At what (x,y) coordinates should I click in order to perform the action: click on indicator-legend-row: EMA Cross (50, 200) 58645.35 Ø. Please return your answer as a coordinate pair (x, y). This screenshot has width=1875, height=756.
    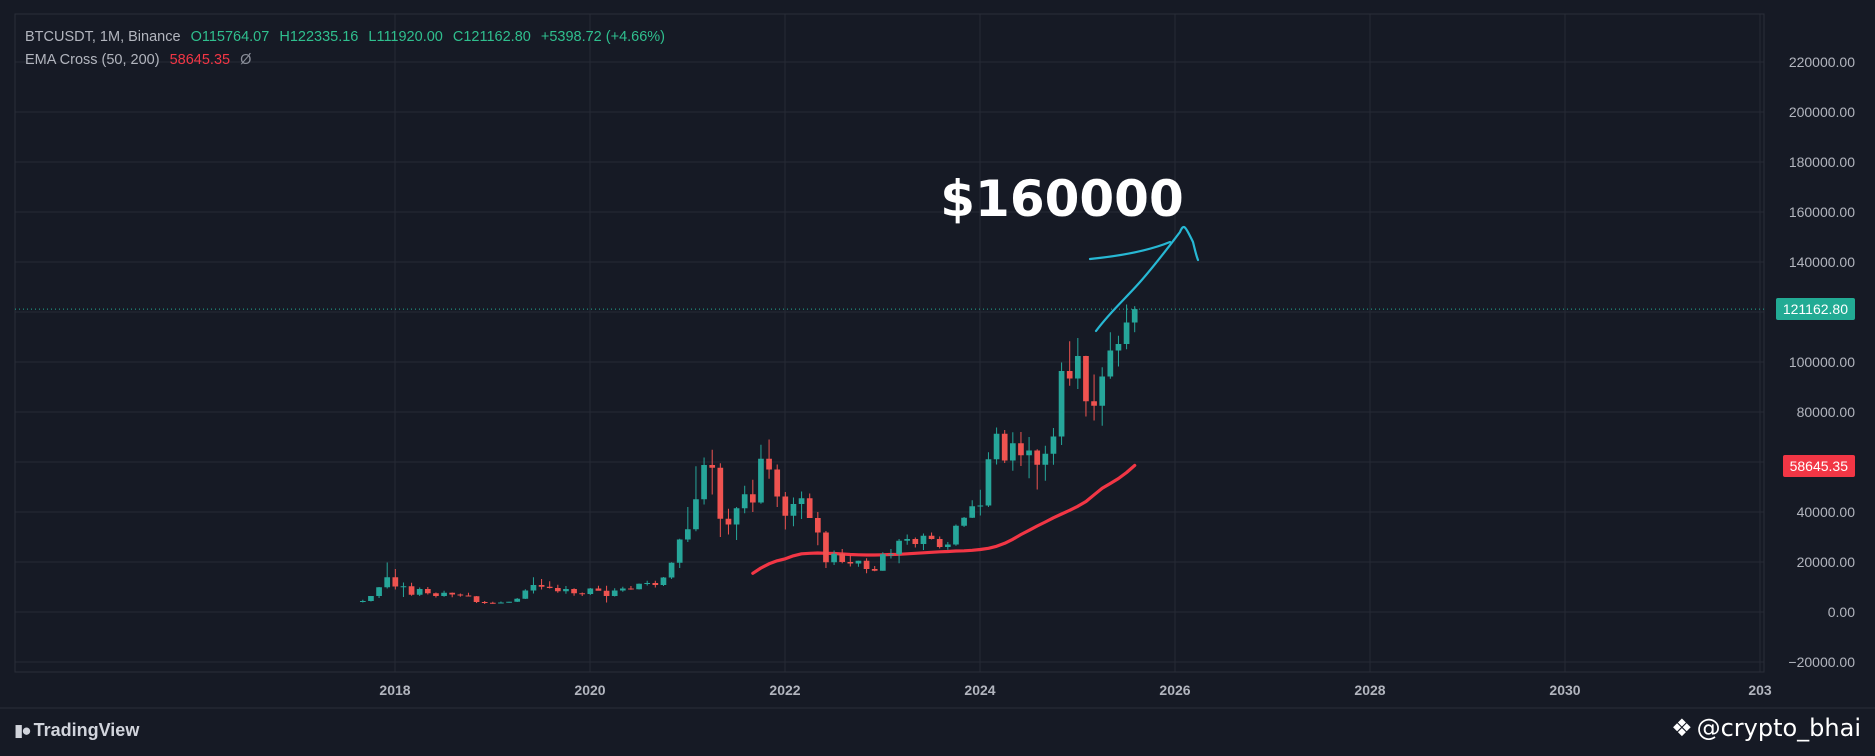
    Looking at the image, I should click on (348, 60).